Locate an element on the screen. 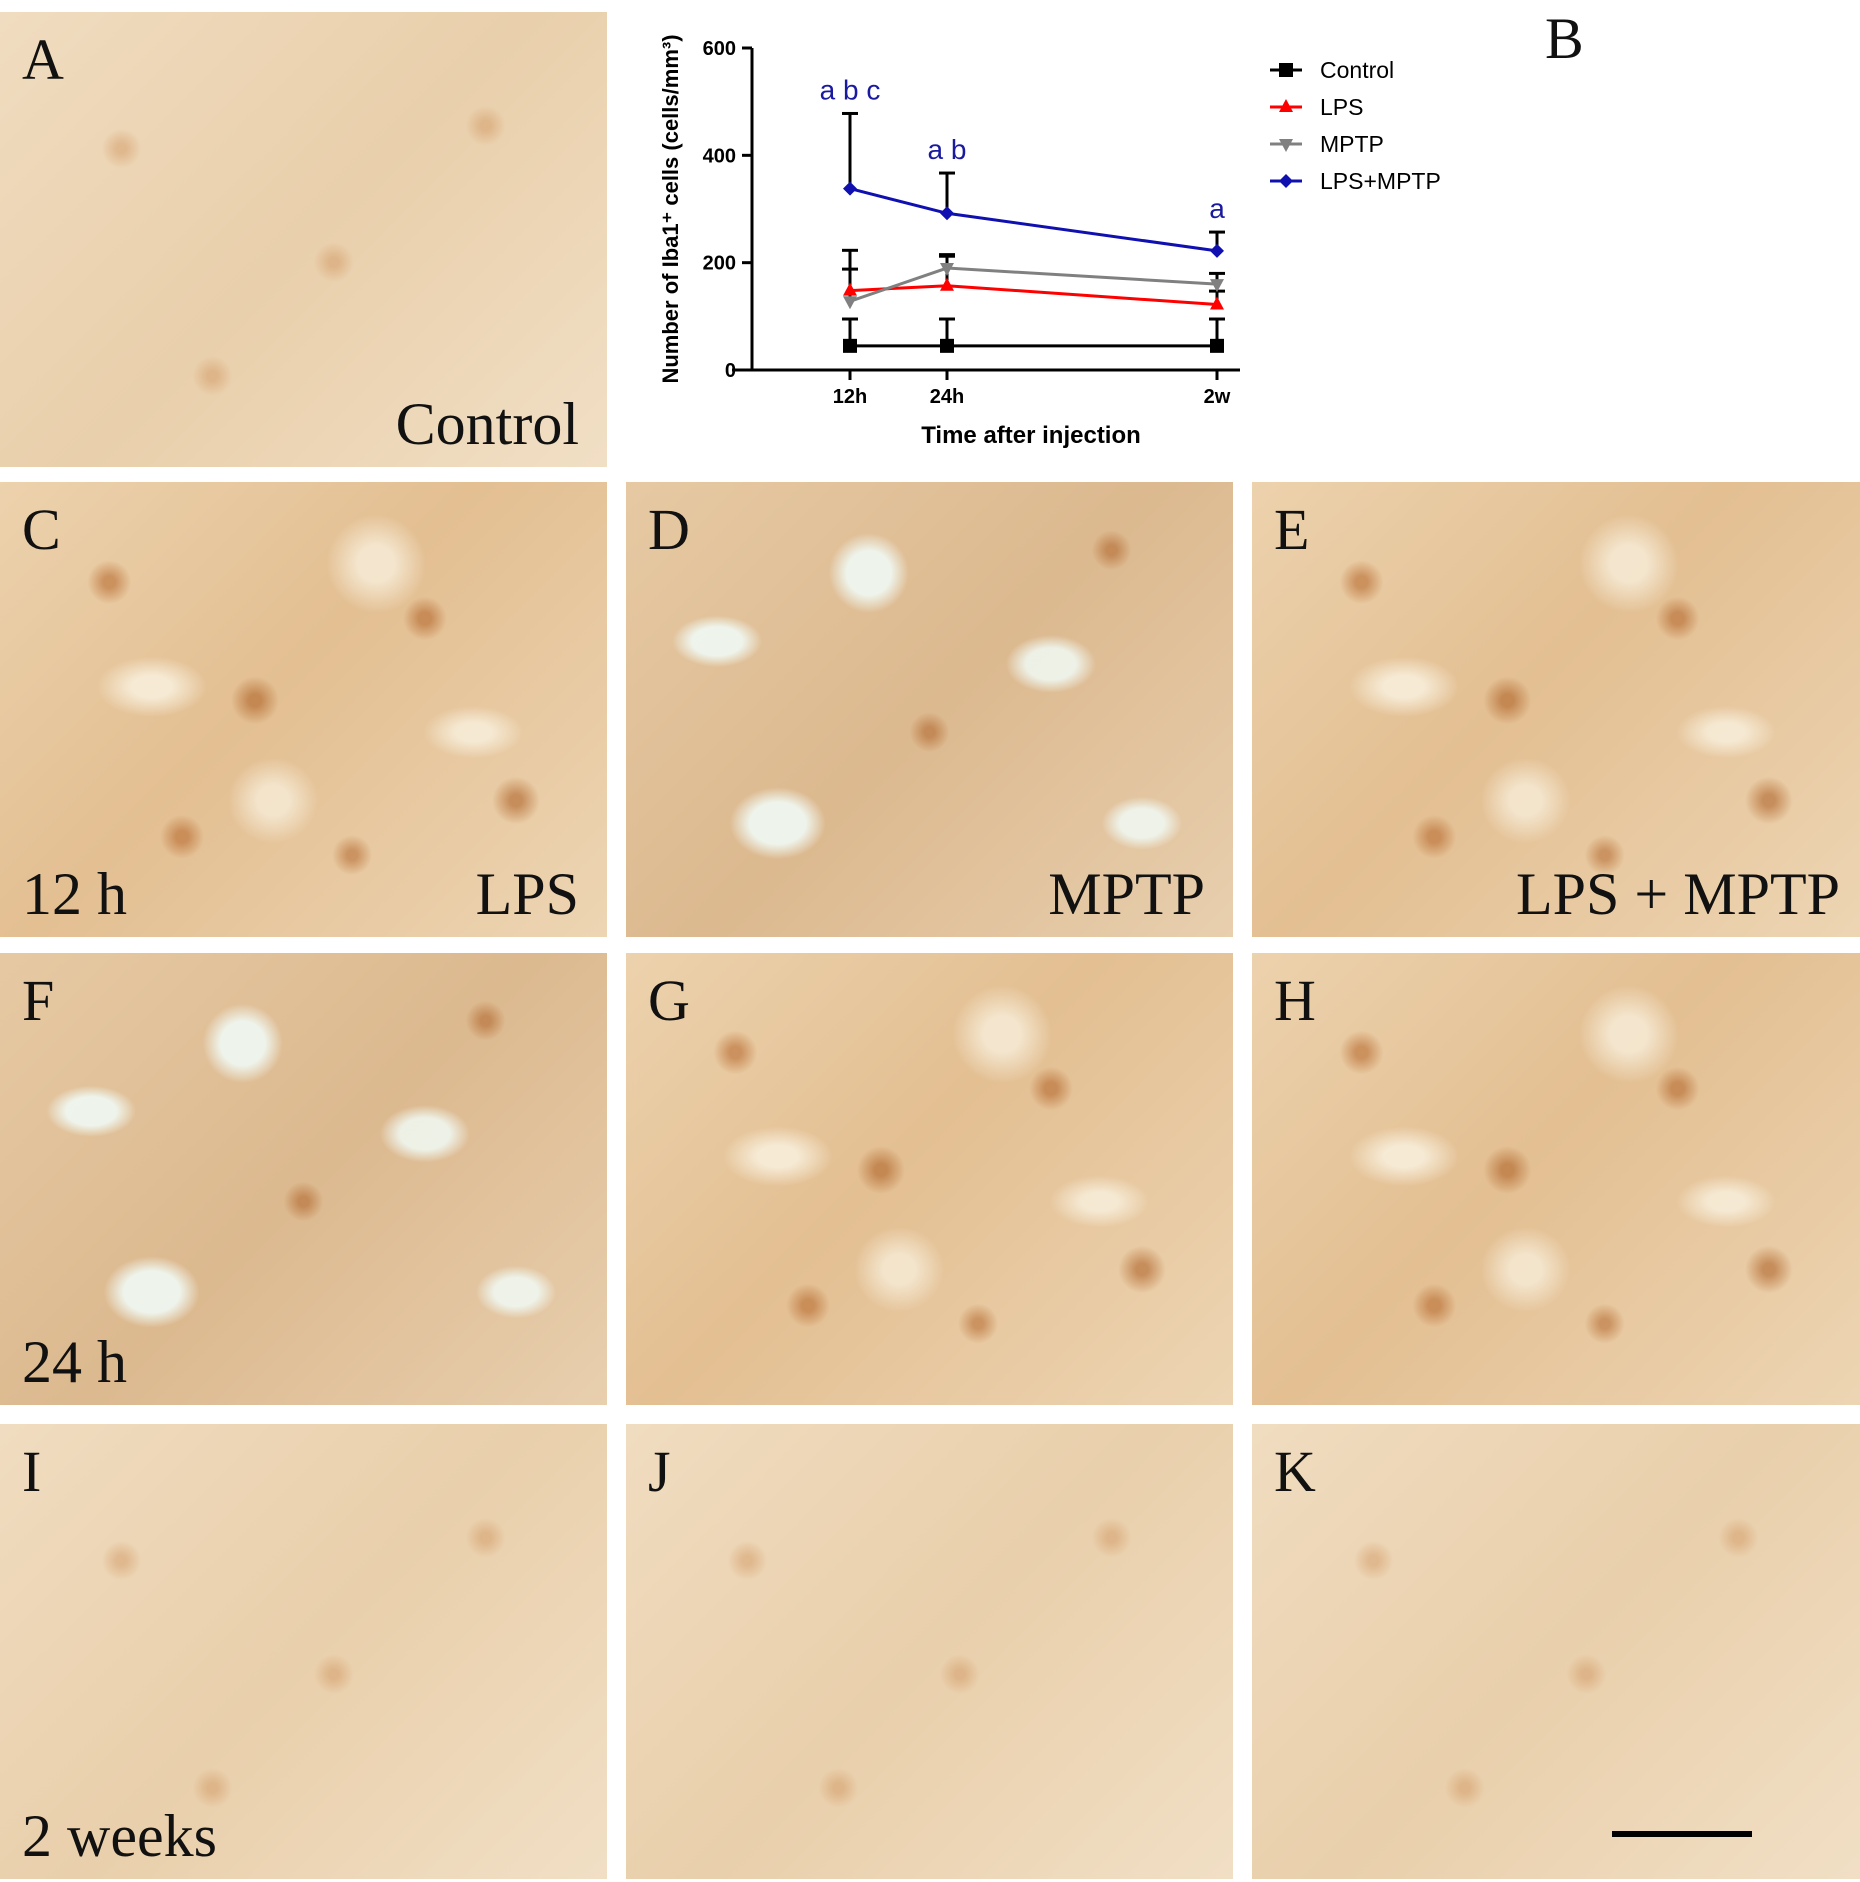  panel-j-mptp-2w: J is located at coordinates (929, 1651).